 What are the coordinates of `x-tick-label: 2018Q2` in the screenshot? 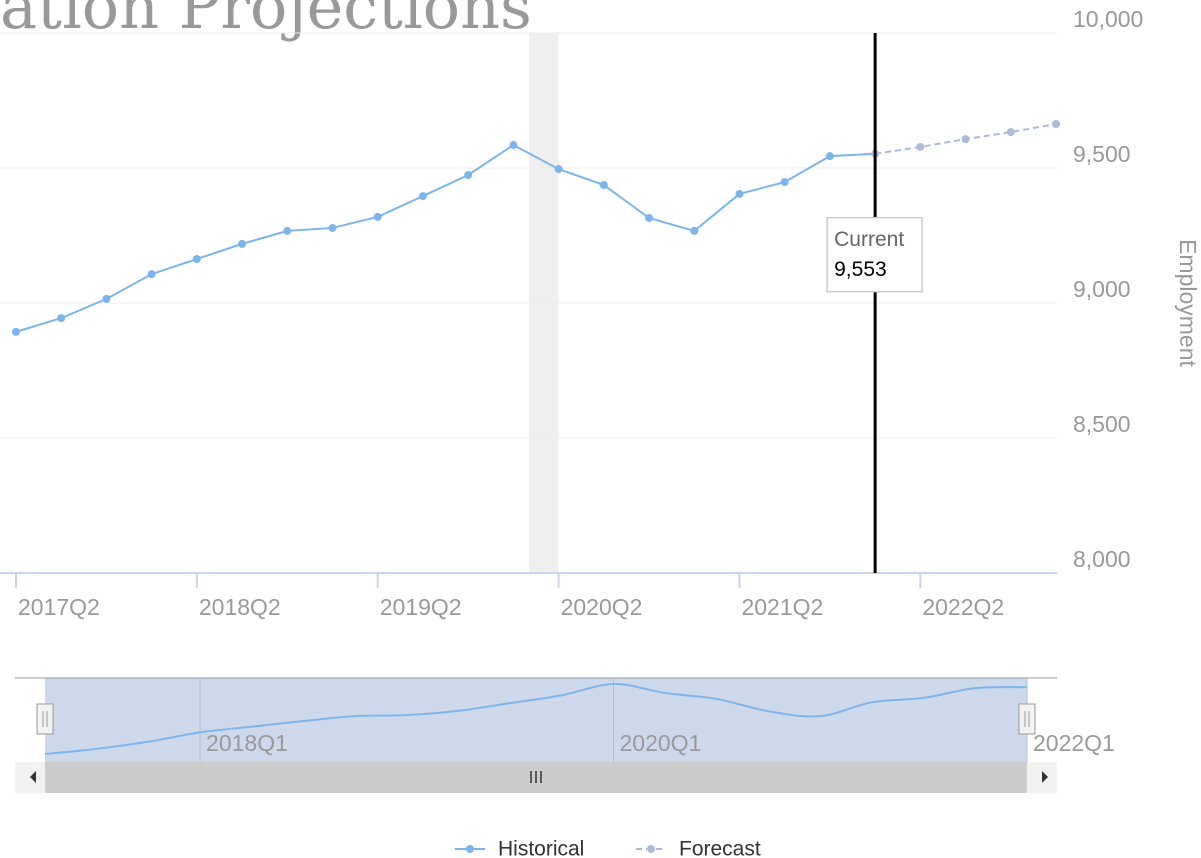 It's located at (240, 607).